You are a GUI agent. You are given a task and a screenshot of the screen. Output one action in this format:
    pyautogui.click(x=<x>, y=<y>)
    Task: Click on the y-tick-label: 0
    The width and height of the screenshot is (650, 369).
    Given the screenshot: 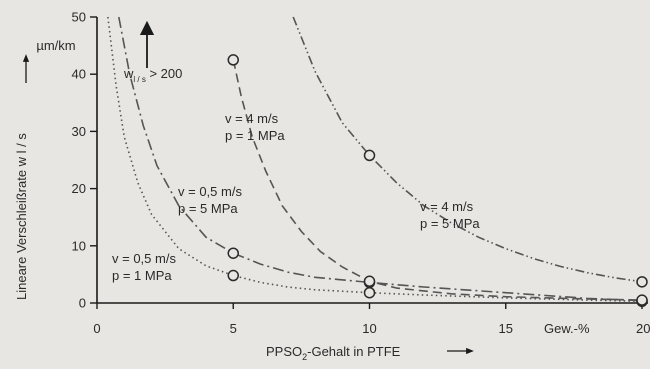 What is the action you would take?
    pyautogui.click(x=82, y=303)
    